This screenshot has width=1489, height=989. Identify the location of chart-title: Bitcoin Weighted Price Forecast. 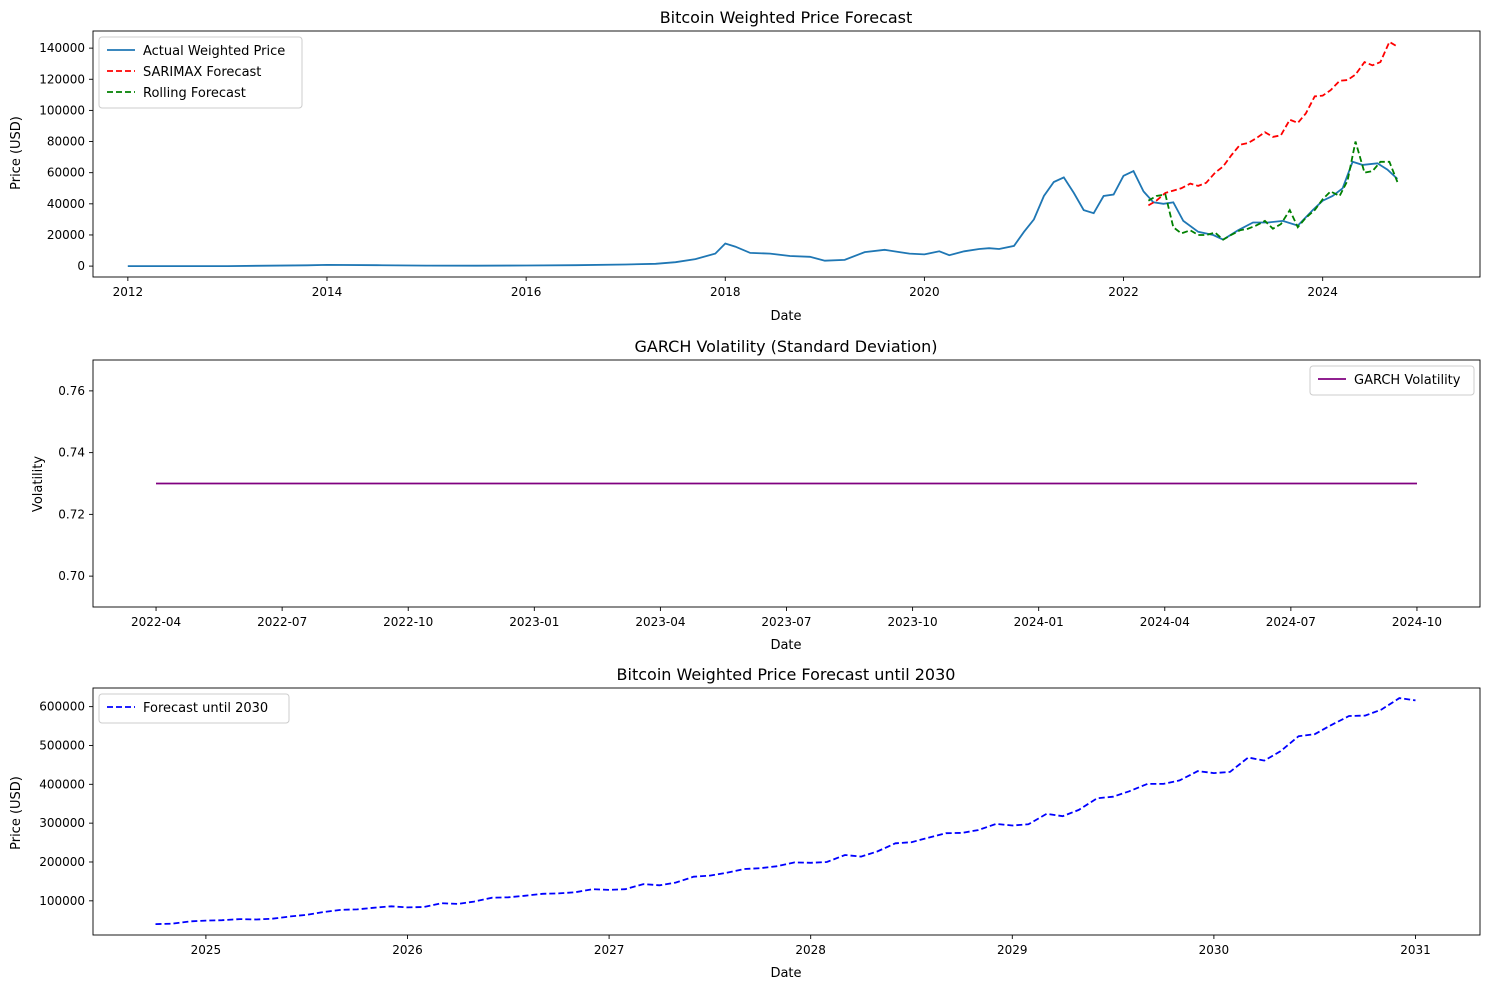
(786, 17).